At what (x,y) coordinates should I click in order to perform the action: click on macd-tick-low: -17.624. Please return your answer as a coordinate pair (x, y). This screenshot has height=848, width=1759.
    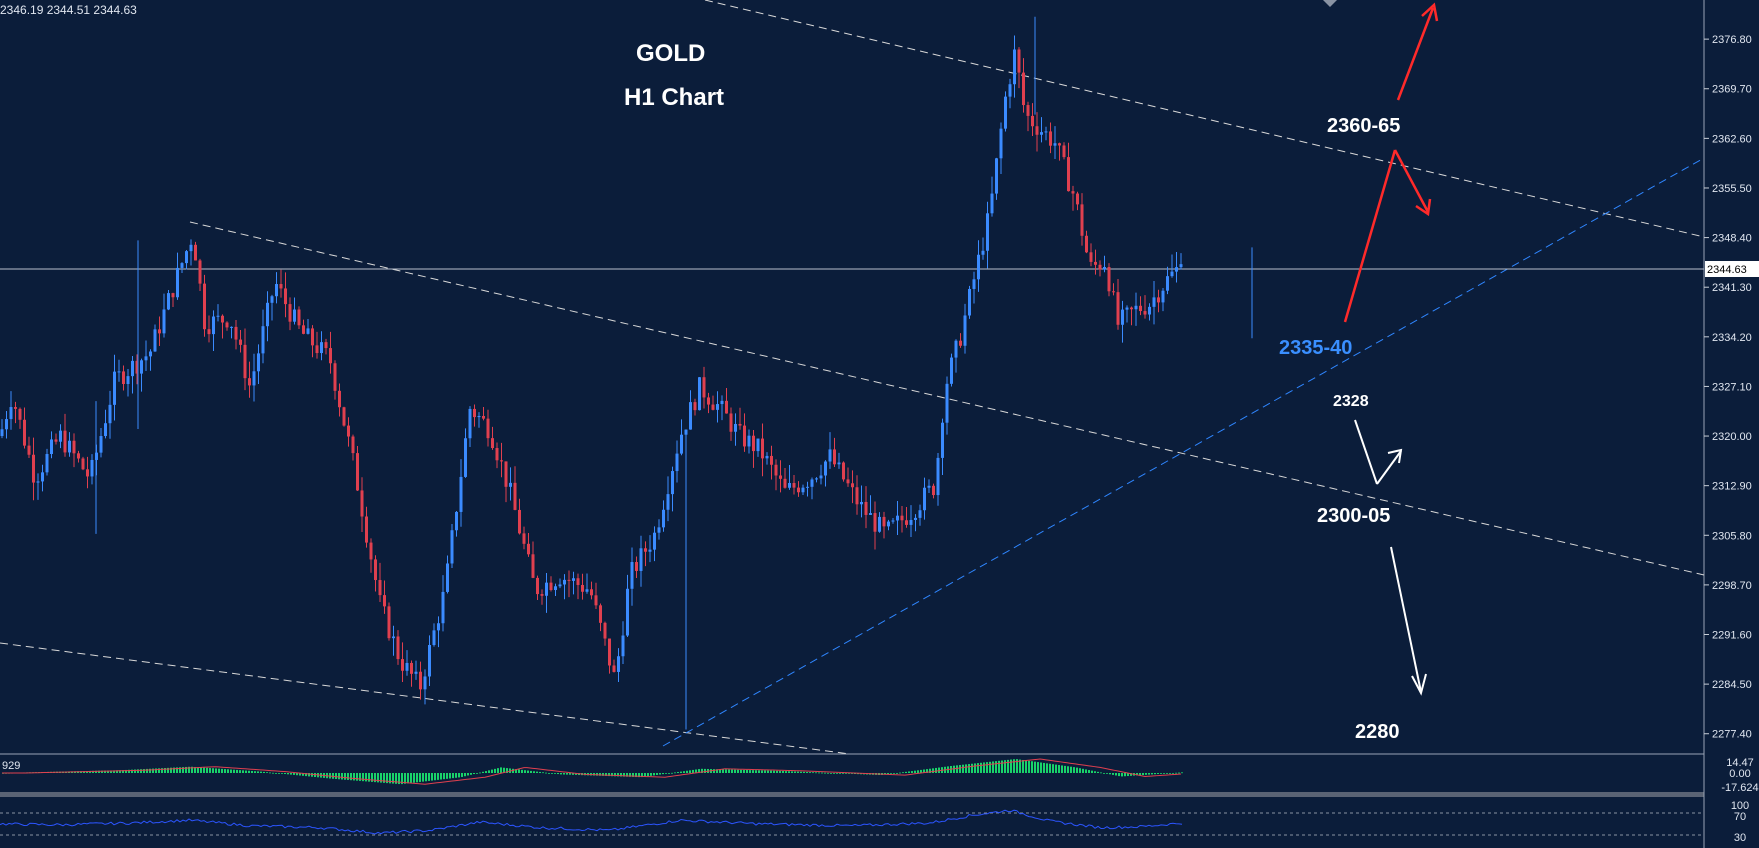
    Looking at the image, I should click on (1739, 788).